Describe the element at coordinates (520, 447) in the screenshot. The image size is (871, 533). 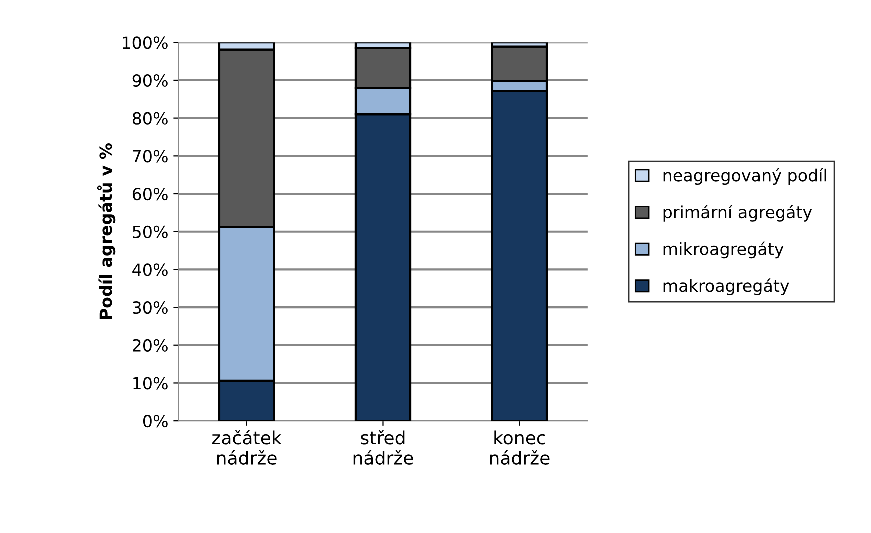
I see `x-tick-label: konec nádrže` at that location.